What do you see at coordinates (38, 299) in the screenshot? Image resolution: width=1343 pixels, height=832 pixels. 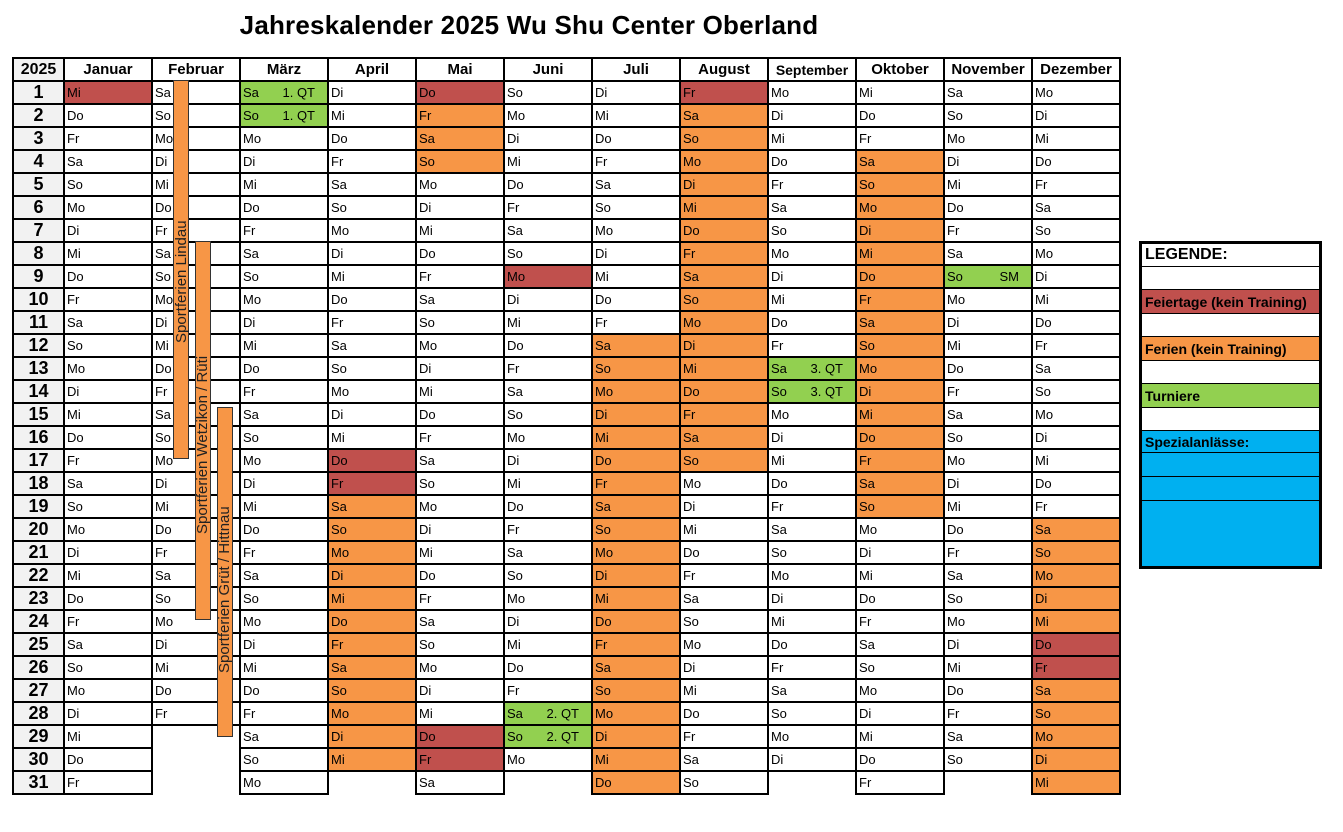 I see `day-number: 10` at bounding box center [38, 299].